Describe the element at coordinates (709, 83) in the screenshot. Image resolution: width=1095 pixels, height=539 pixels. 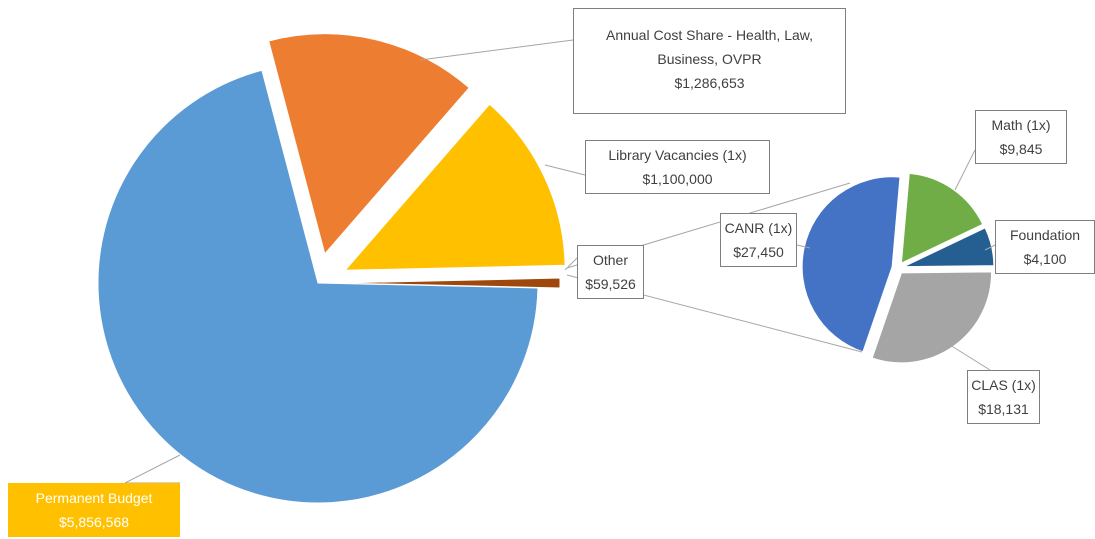
I see `label-value: $1,286,653` at that location.